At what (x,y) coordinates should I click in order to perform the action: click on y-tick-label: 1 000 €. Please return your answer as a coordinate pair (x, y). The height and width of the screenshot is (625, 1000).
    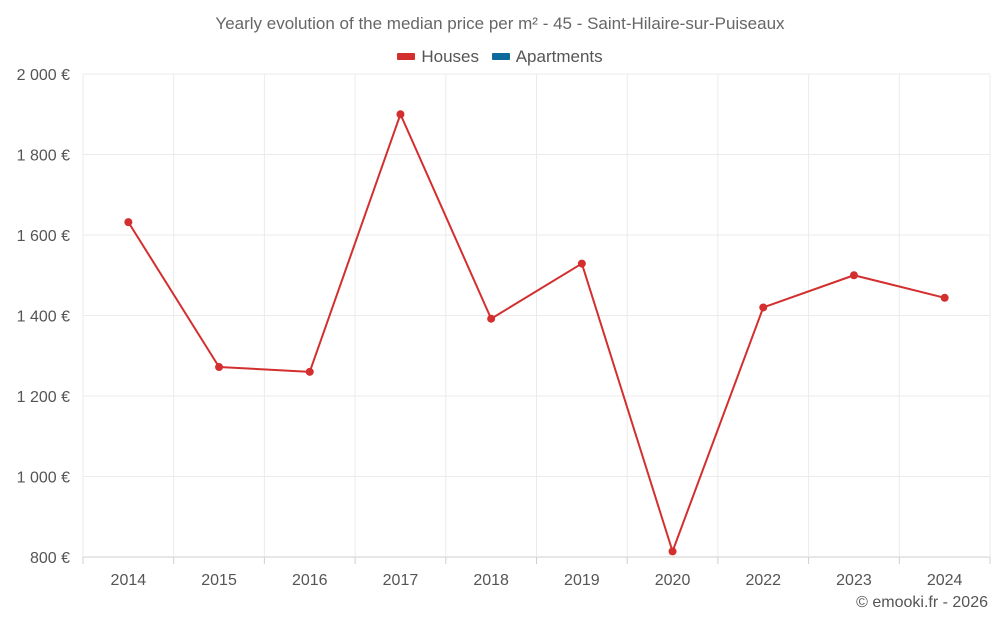
    Looking at the image, I should click on (43, 478).